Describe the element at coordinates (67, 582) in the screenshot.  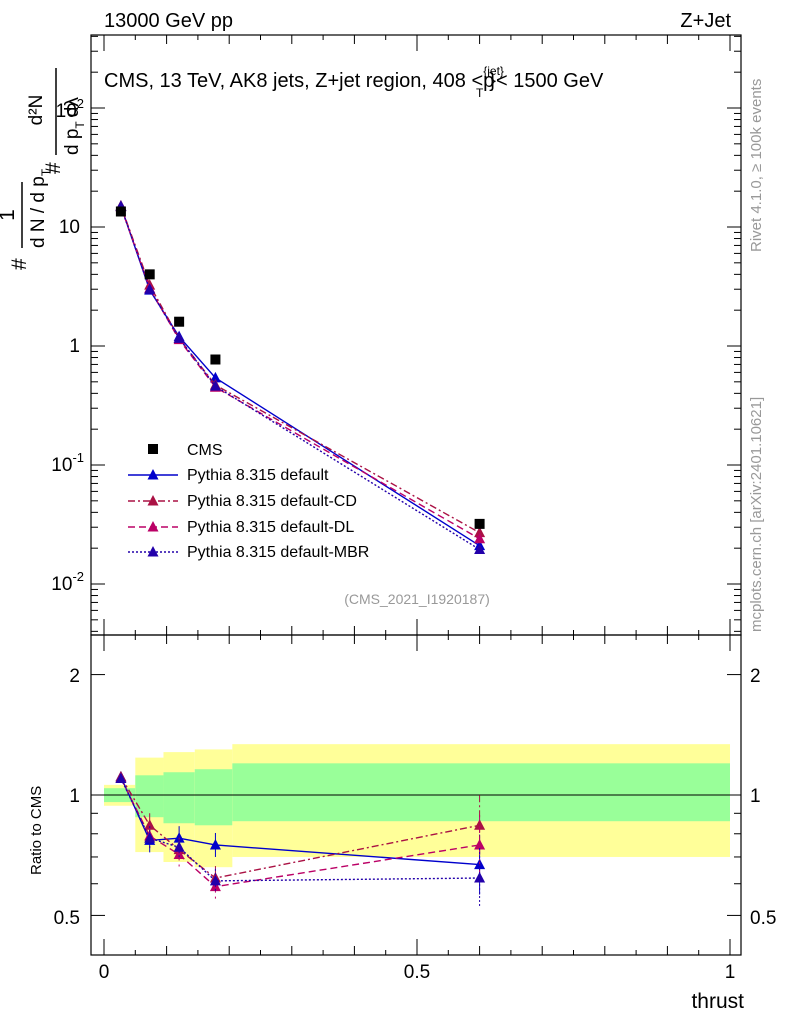
I see `ytick-1e-2: 10⁻²` at that location.